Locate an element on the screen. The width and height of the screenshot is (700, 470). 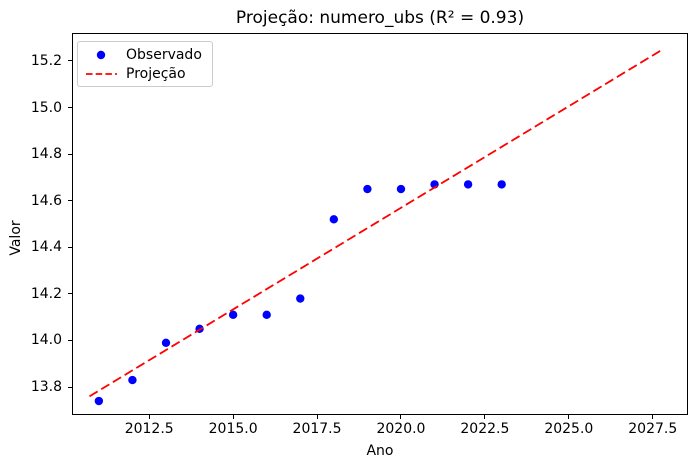
legend: Observado Projeção is located at coordinates (145, 64).